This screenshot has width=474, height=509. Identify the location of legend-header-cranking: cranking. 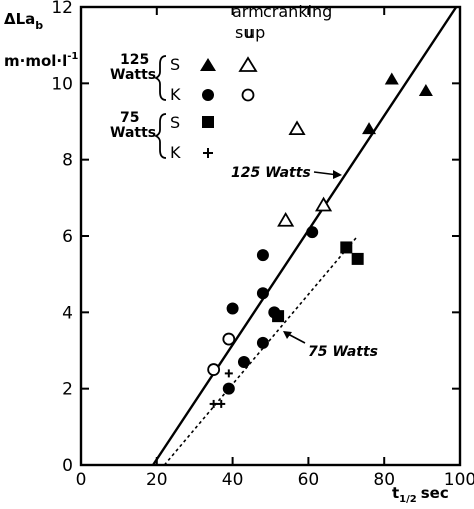
(297, 11).